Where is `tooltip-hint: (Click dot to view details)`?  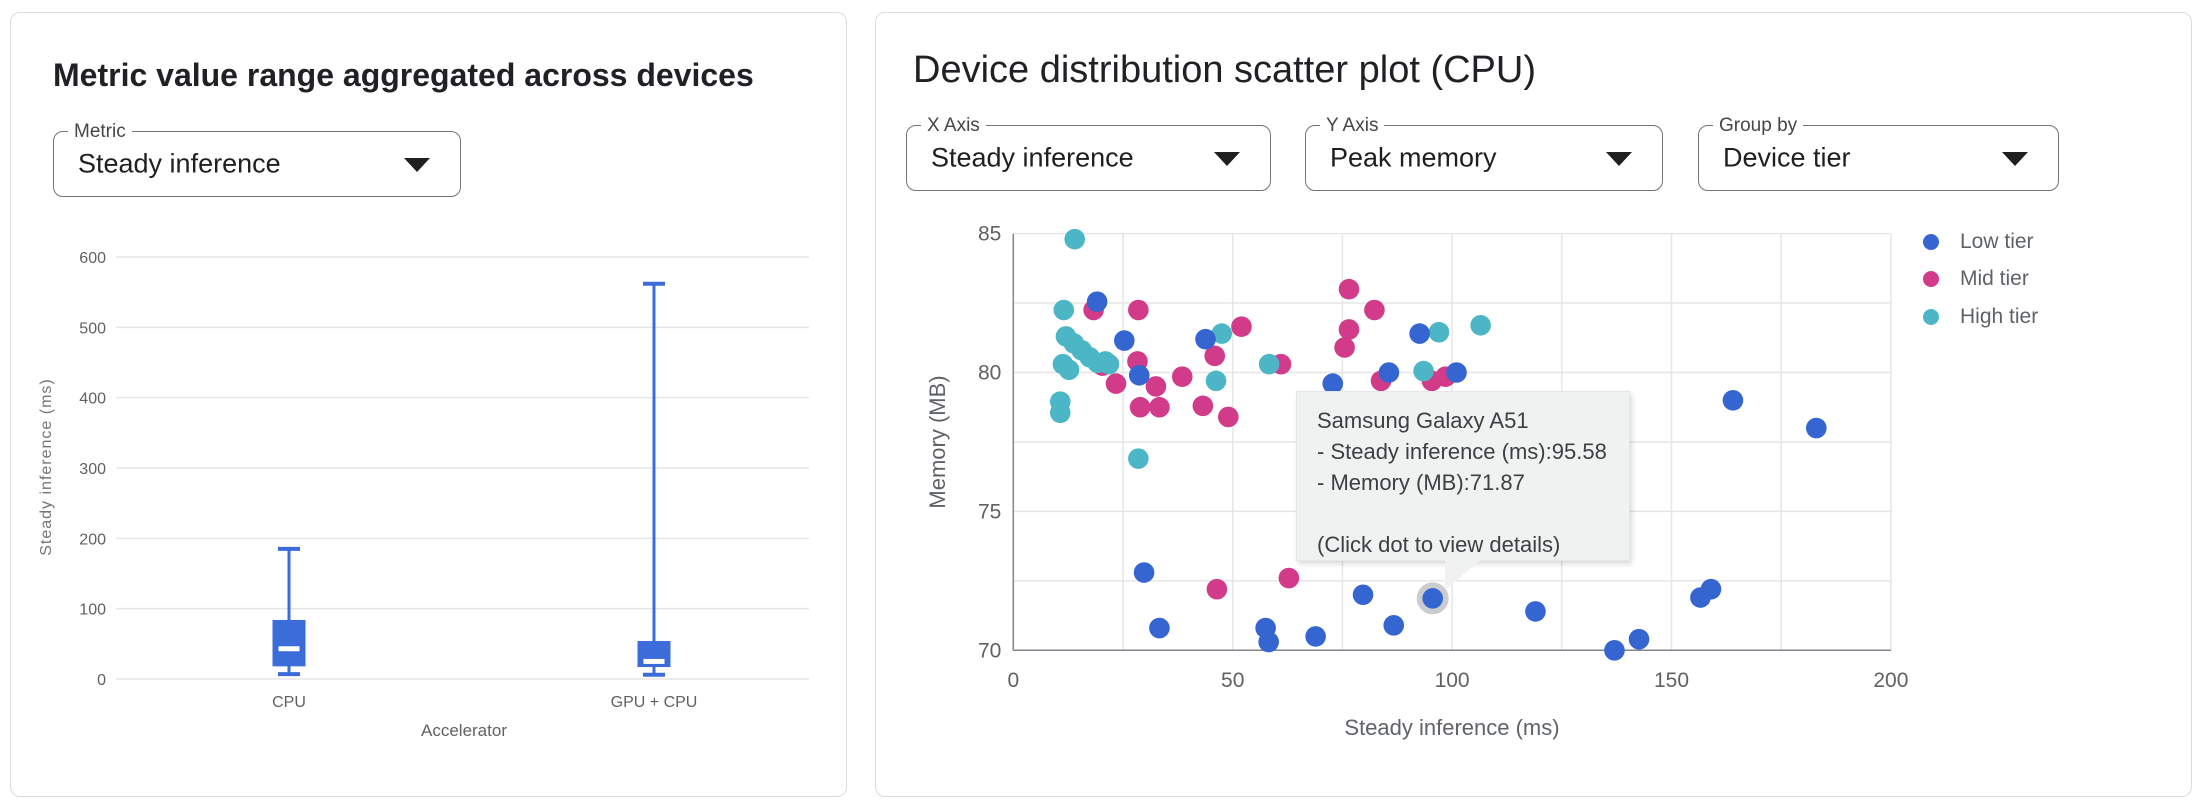
tooltip-hint: (Click dot to view details) is located at coordinates (1439, 544).